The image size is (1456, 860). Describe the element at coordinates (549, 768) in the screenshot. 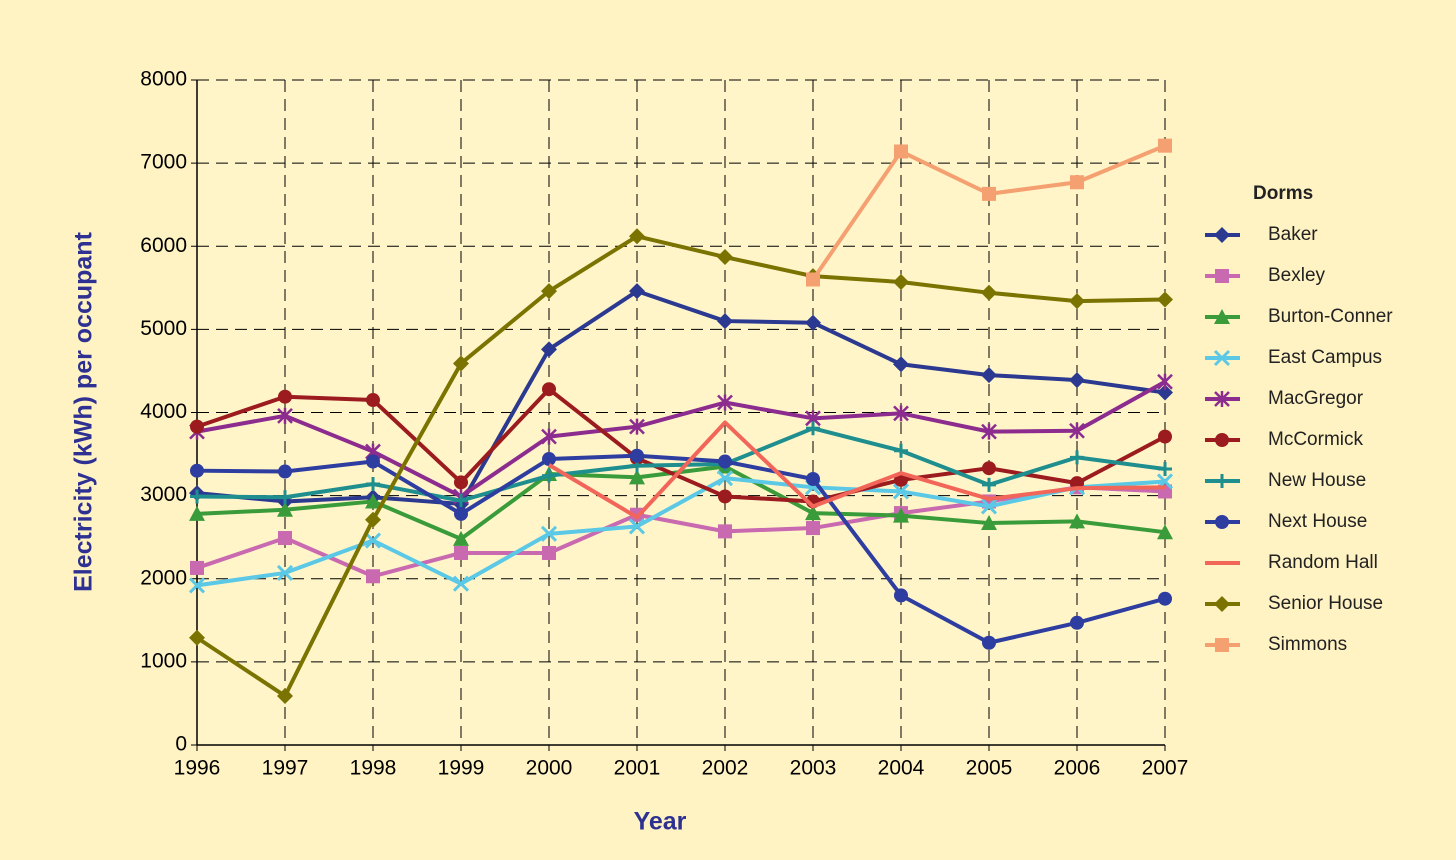

I see `x-tick-label: 2000` at that location.